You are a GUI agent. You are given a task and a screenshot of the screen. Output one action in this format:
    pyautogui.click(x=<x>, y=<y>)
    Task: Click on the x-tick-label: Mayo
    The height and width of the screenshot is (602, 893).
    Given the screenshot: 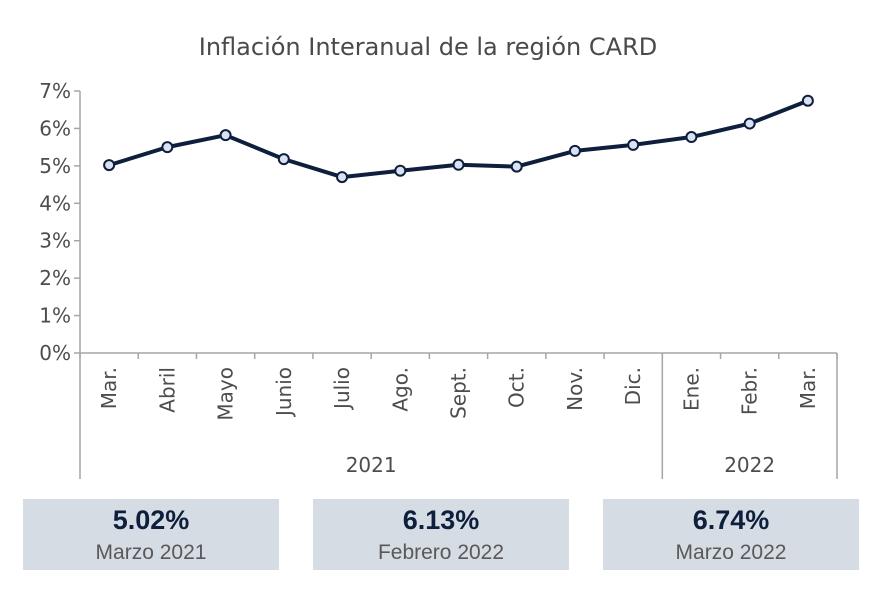 What is the action you would take?
    pyautogui.click(x=226, y=394)
    